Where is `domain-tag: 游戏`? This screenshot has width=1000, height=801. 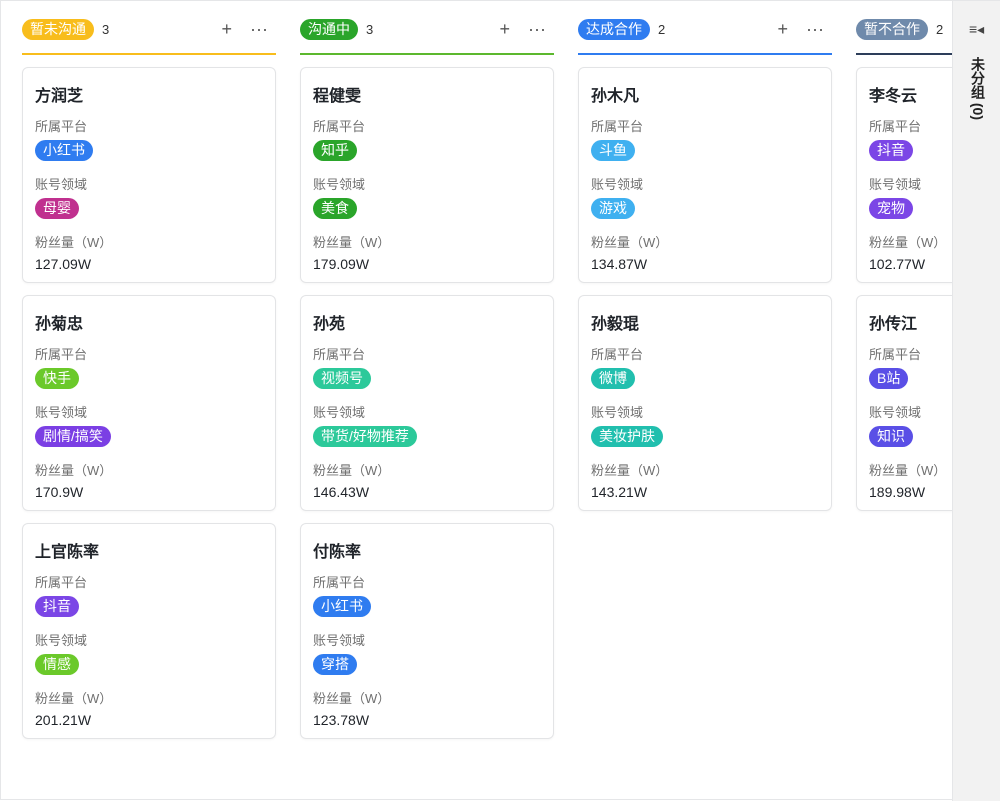 domain-tag: 游戏 is located at coordinates (613, 208).